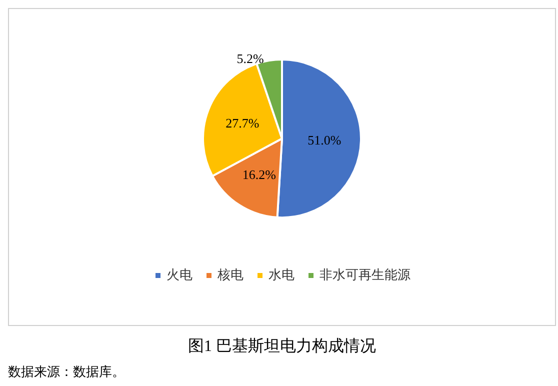 The image size is (558, 386). Describe the element at coordinates (365, 275) in the screenshot. I see `legend-label: 非水可再生能源` at that location.